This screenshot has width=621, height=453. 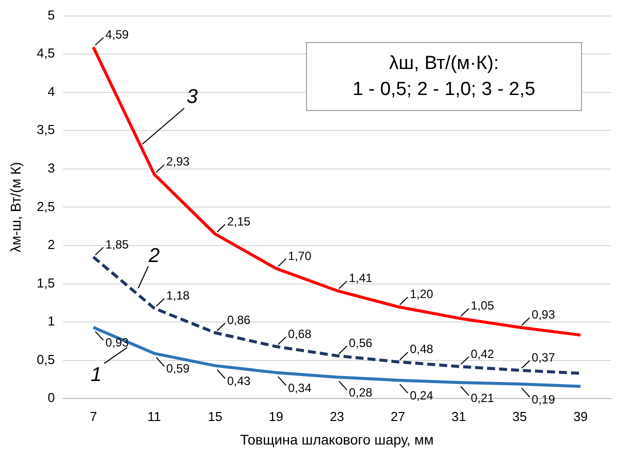 What do you see at coordinates (444, 90) in the screenshot?
I see `annotation: 1 - 0,5; 2 - 1,0; 3 - 2,5` at bounding box center [444, 90].